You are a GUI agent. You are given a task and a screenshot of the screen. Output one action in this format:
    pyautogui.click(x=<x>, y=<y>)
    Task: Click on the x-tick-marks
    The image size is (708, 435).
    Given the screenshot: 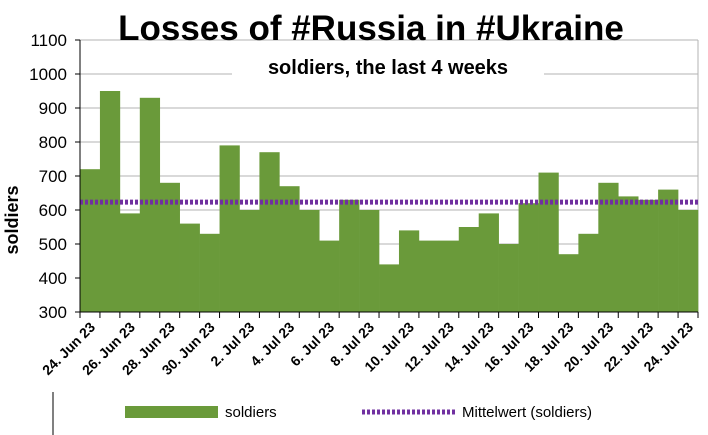 What is the action you would take?
    pyautogui.click(x=389, y=315)
    